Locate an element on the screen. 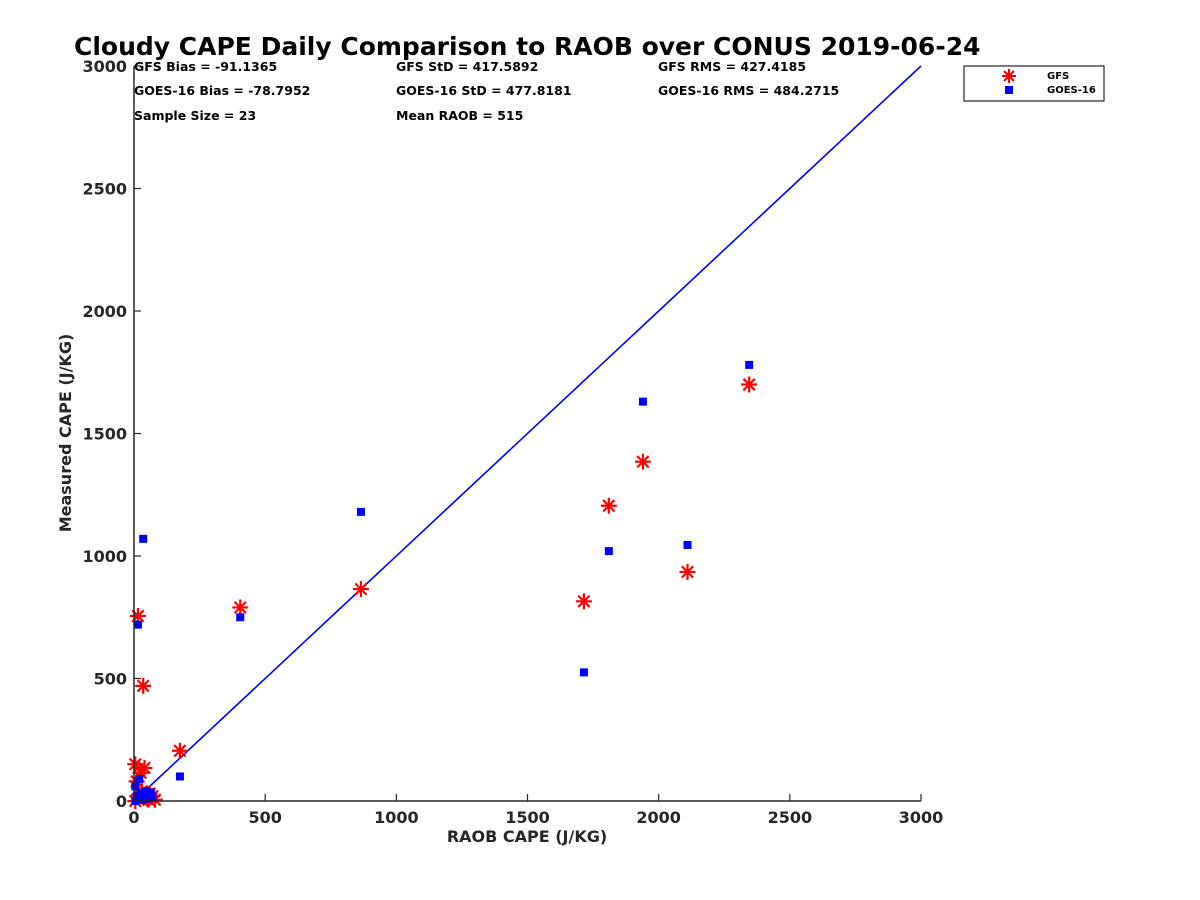 The height and width of the screenshot is (900, 1200). x-axis-label: RAOB CAPE (J/KG) is located at coordinates (527, 836).